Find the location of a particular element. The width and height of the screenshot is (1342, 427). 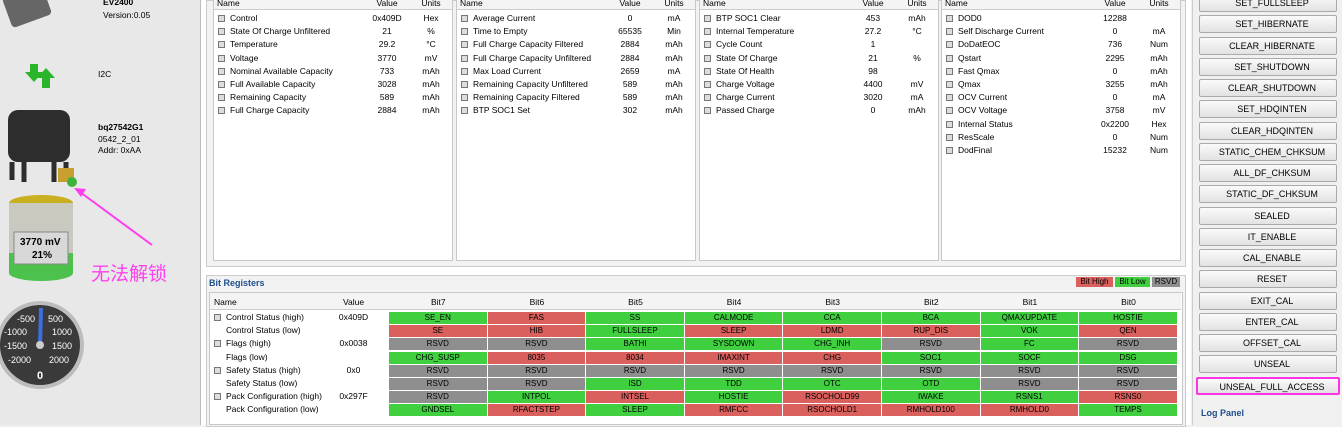

bit-cell: ISD is located at coordinates (635, 384).